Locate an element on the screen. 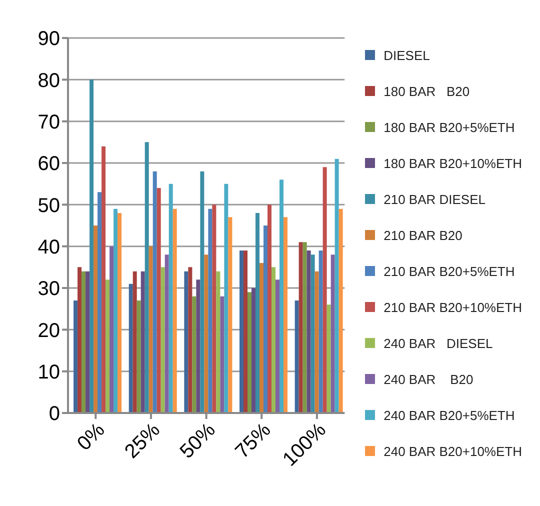 This screenshot has height=506, width=540. y-tick-label: 50 is located at coordinates (49, 205).